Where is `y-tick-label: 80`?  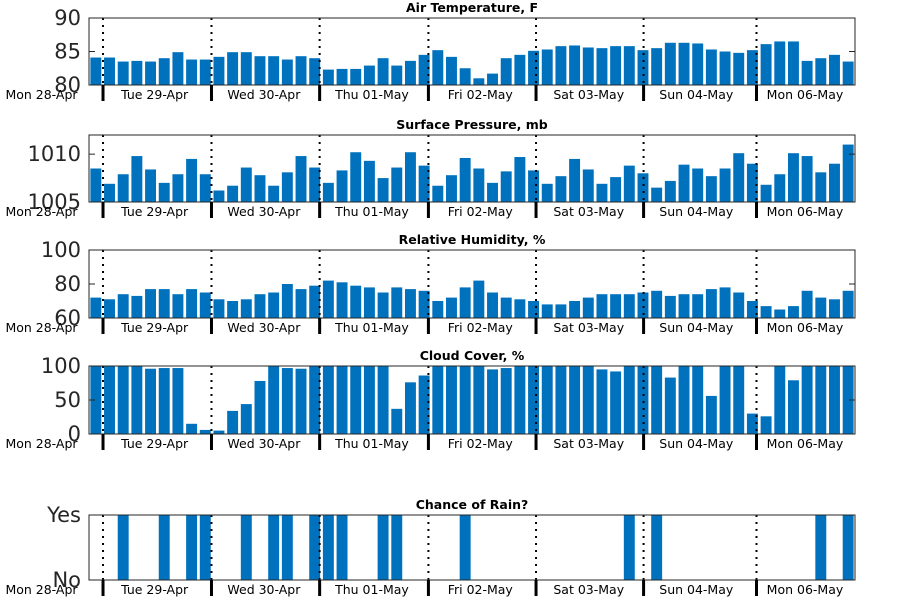
y-tick-label: 80 is located at coordinates (67, 85).